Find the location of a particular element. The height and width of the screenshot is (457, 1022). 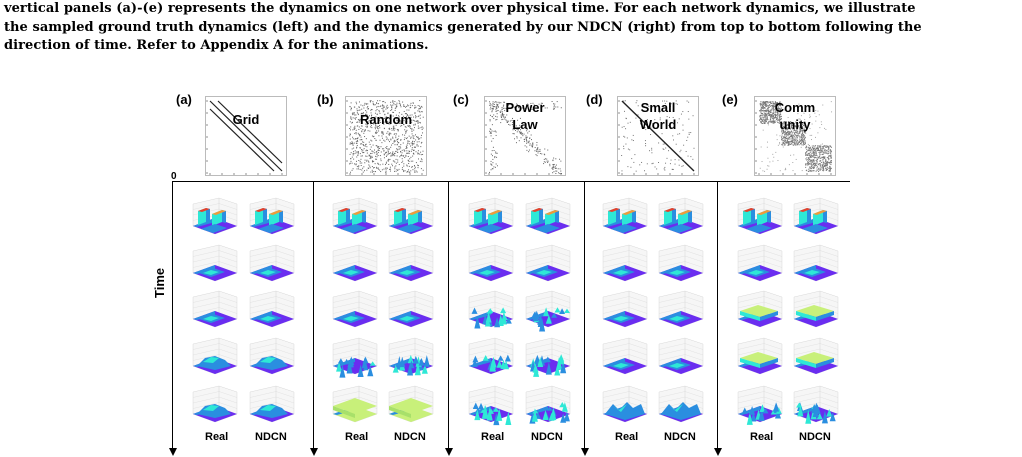

panel-2-ndcn-surface-t3 is located at coordinates (548, 358).